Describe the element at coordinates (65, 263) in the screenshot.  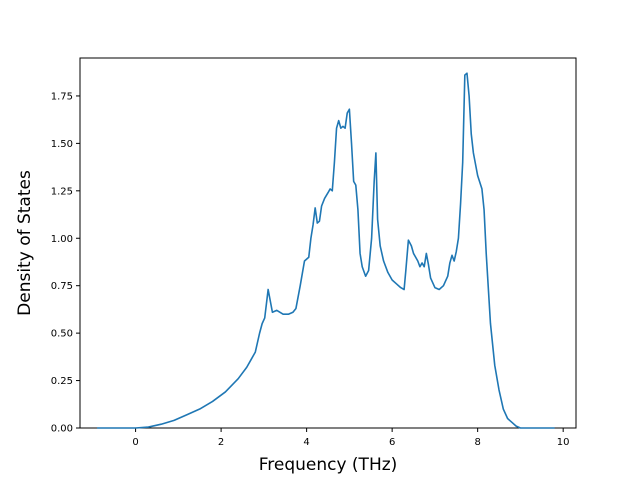
I see `y-axis-ticks: 0.00 0.25 0.50 0.75 1.00 1.25 1.50 1.75` at that location.